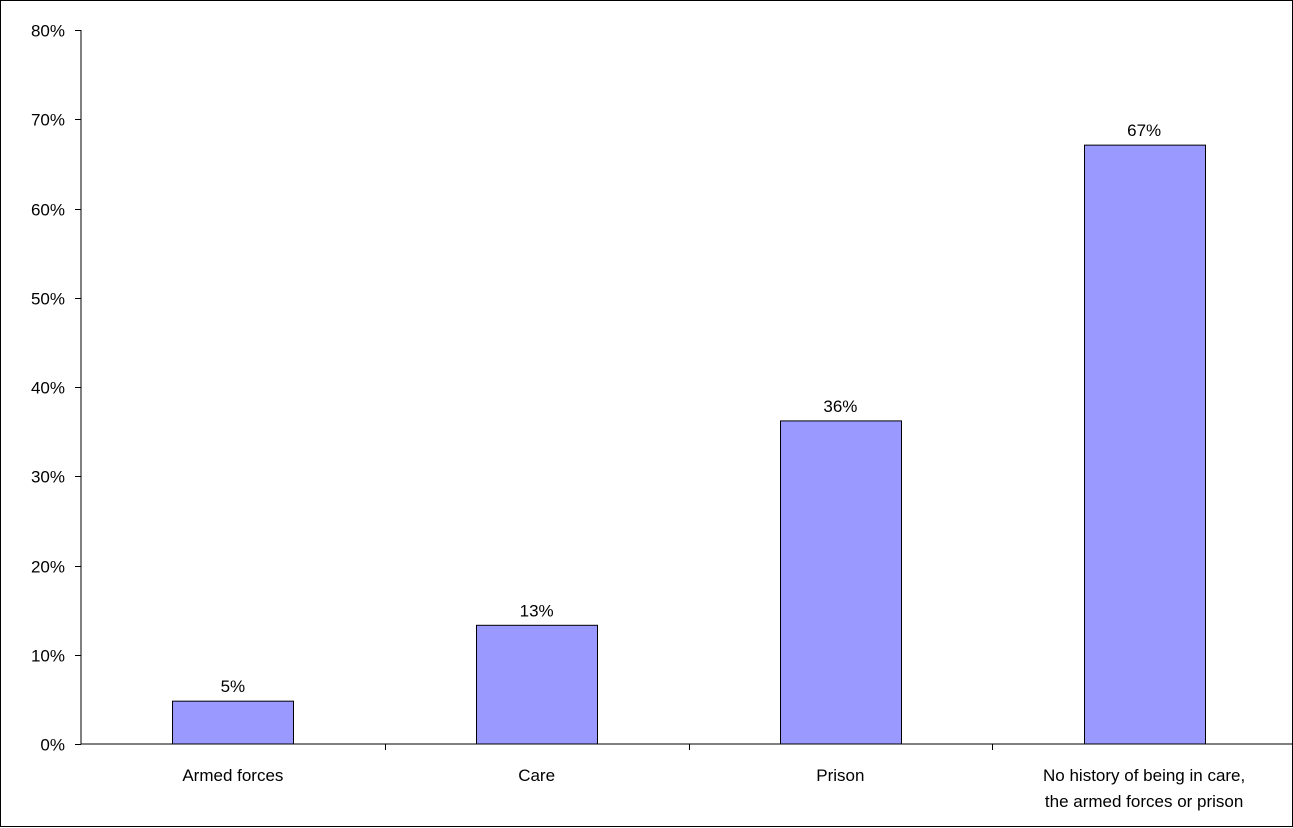 The height and width of the screenshot is (828, 1293). What do you see at coordinates (1144, 775) in the screenshot?
I see `x-category-label: No history of being in care,` at bounding box center [1144, 775].